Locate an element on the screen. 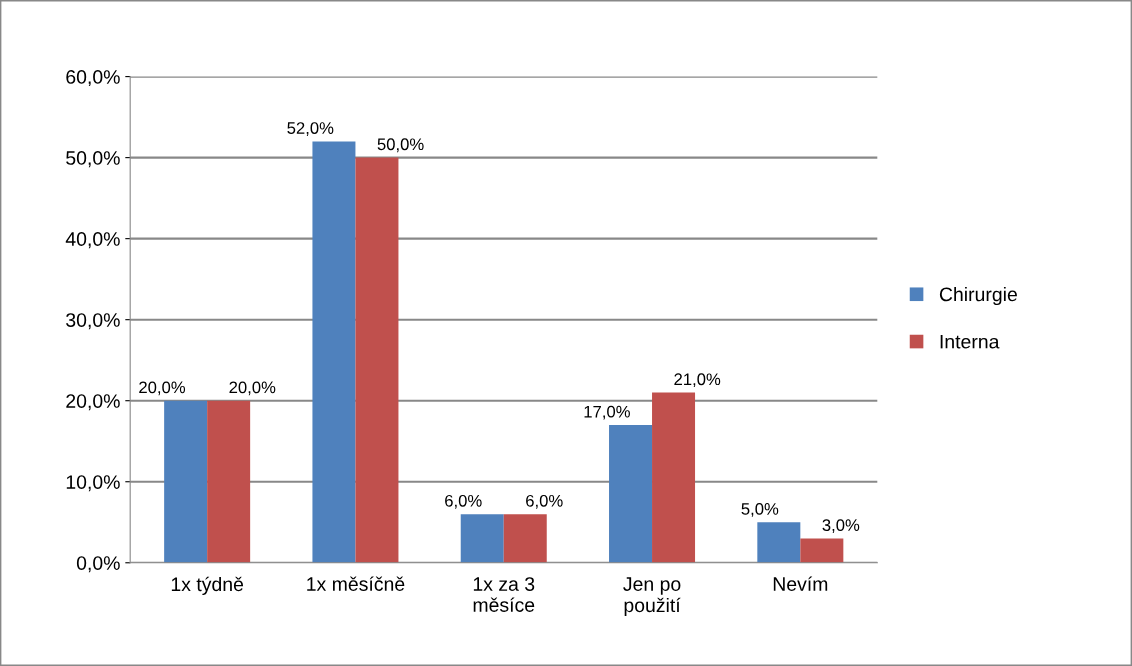  y-tick-label: 60,0% is located at coordinates (93, 78).